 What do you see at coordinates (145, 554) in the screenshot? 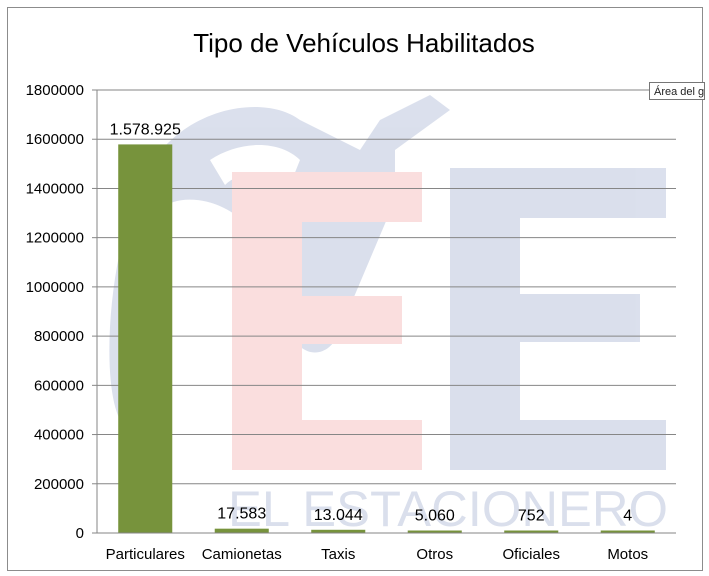
I see `x-tick-label: Particulares` at bounding box center [145, 554].